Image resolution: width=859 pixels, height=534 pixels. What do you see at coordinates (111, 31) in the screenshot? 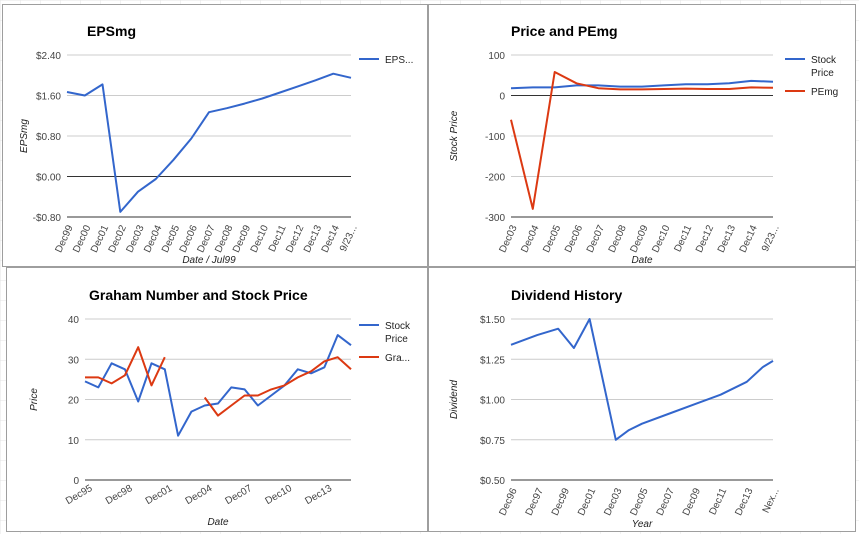
I see `chart-title: EPSmg` at bounding box center [111, 31].